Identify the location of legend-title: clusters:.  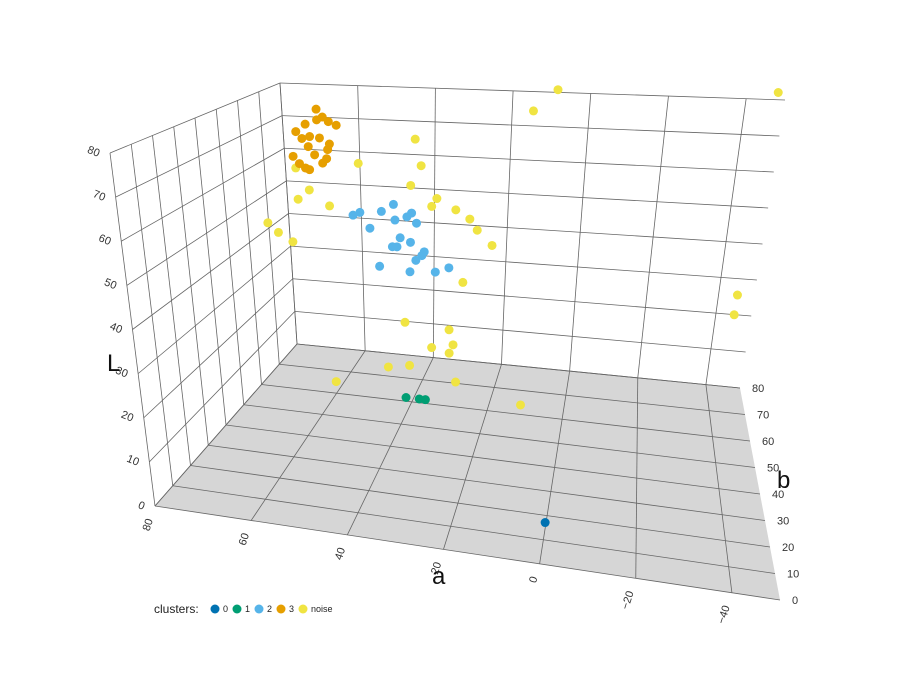
(176, 609).